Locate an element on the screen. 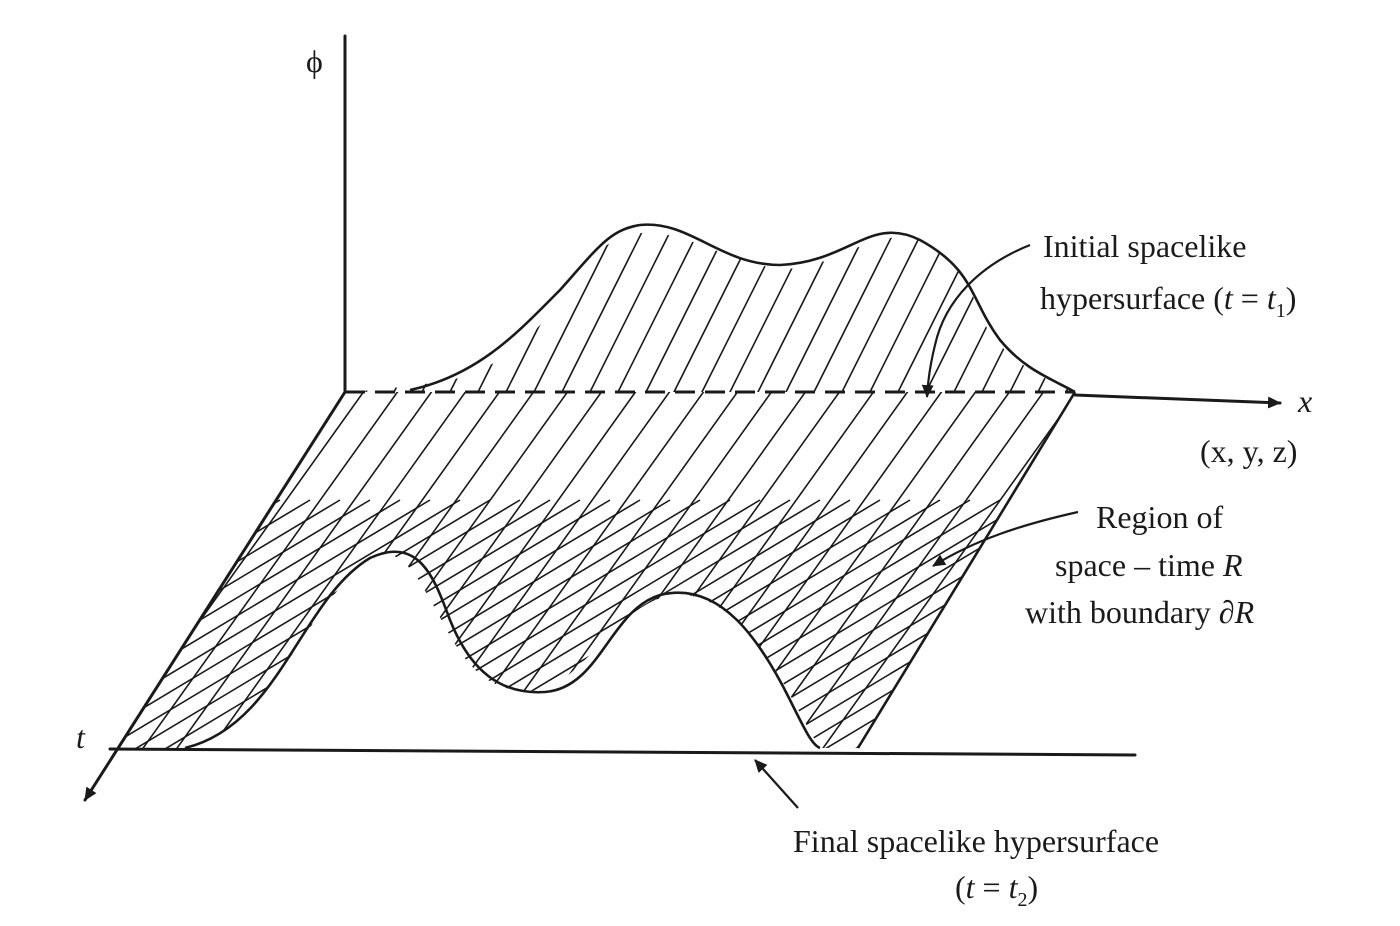 This screenshot has width=1400, height=926. x-axis-label: x is located at coordinates (1304, 401).